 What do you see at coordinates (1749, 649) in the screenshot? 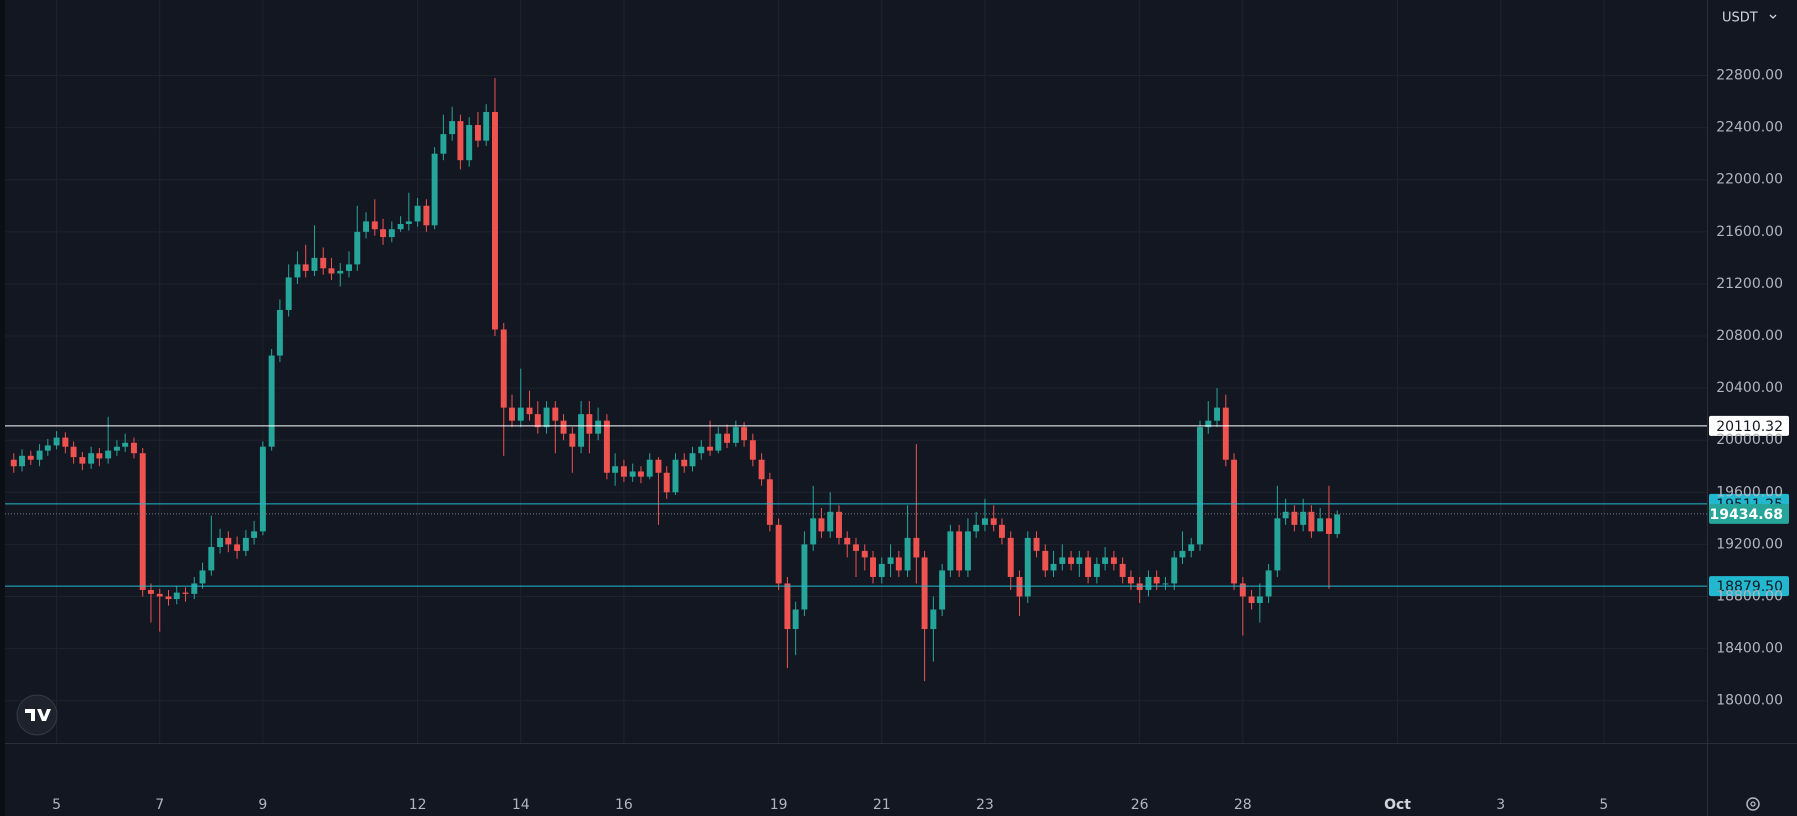
I see `y-tick-label: 18400.00` at bounding box center [1749, 649].